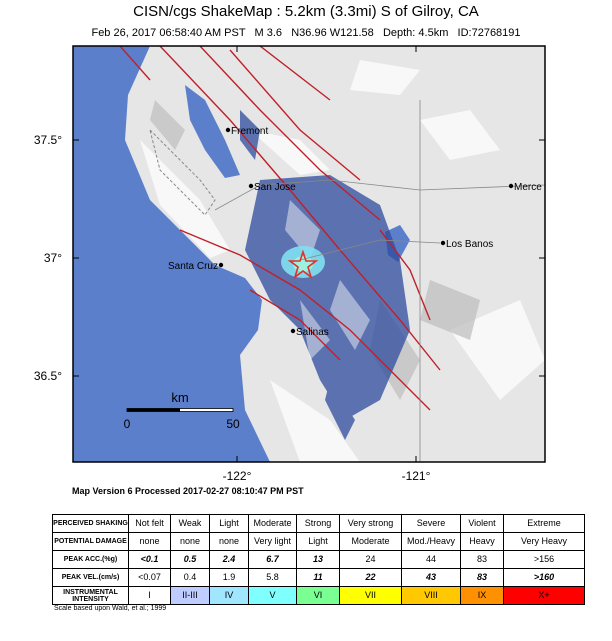 The height and width of the screenshot is (641, 612). What do you see at coordinates (431, 541) in the screenshot?
I see `legend-cell: Mod./Heavy` at bounding box center [431, 541].